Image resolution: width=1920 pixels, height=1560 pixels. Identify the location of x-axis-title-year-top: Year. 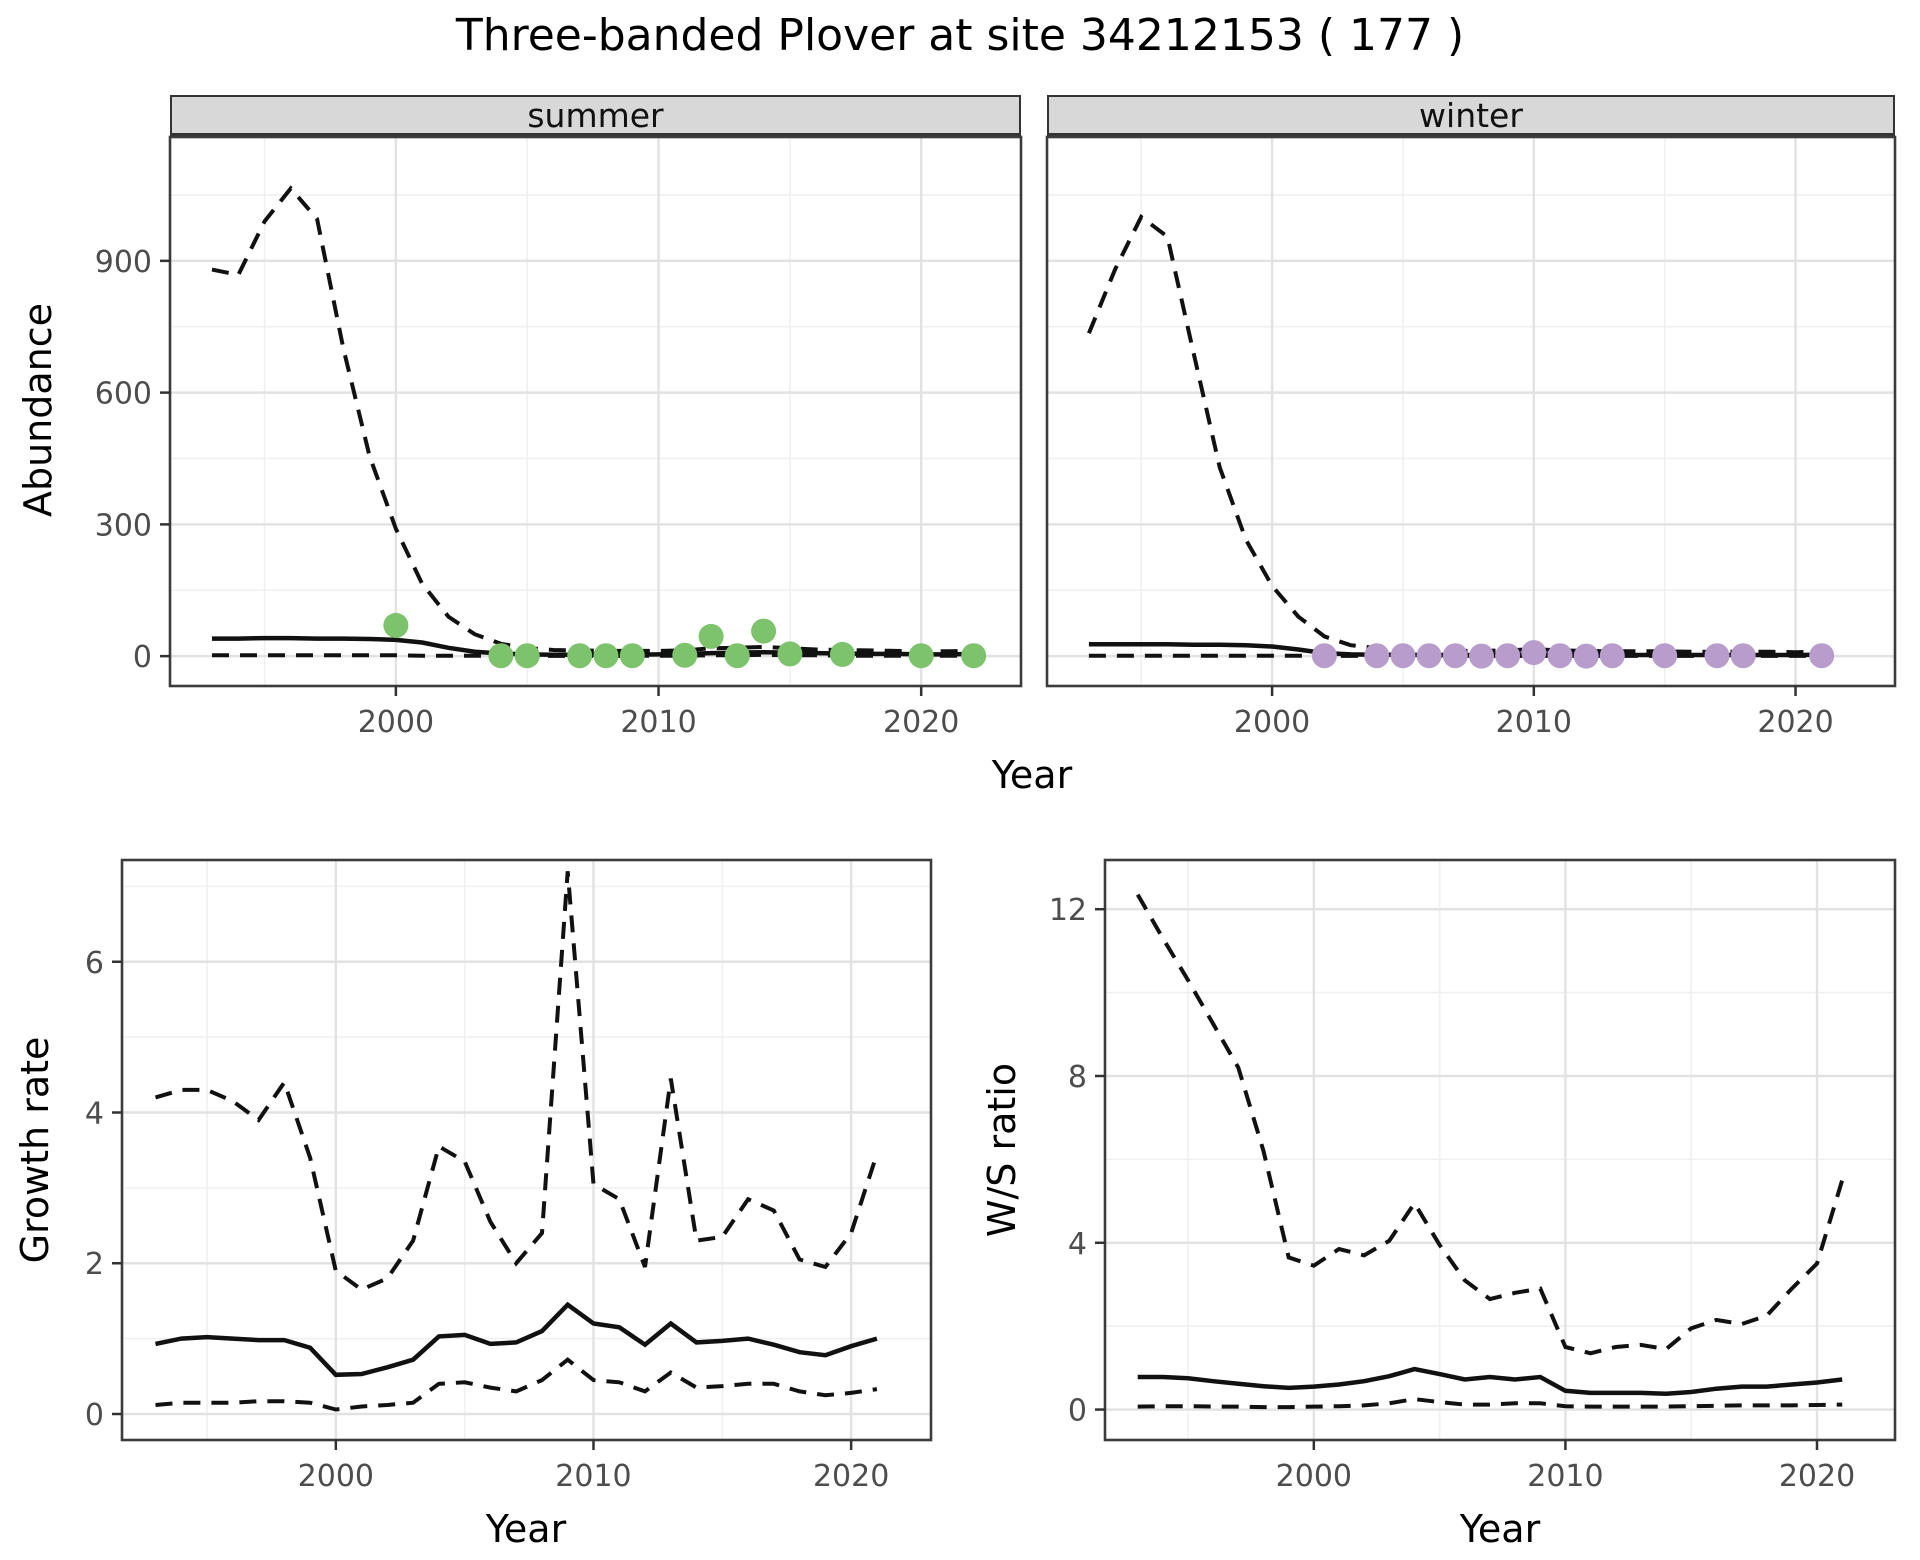
(1032, 775).